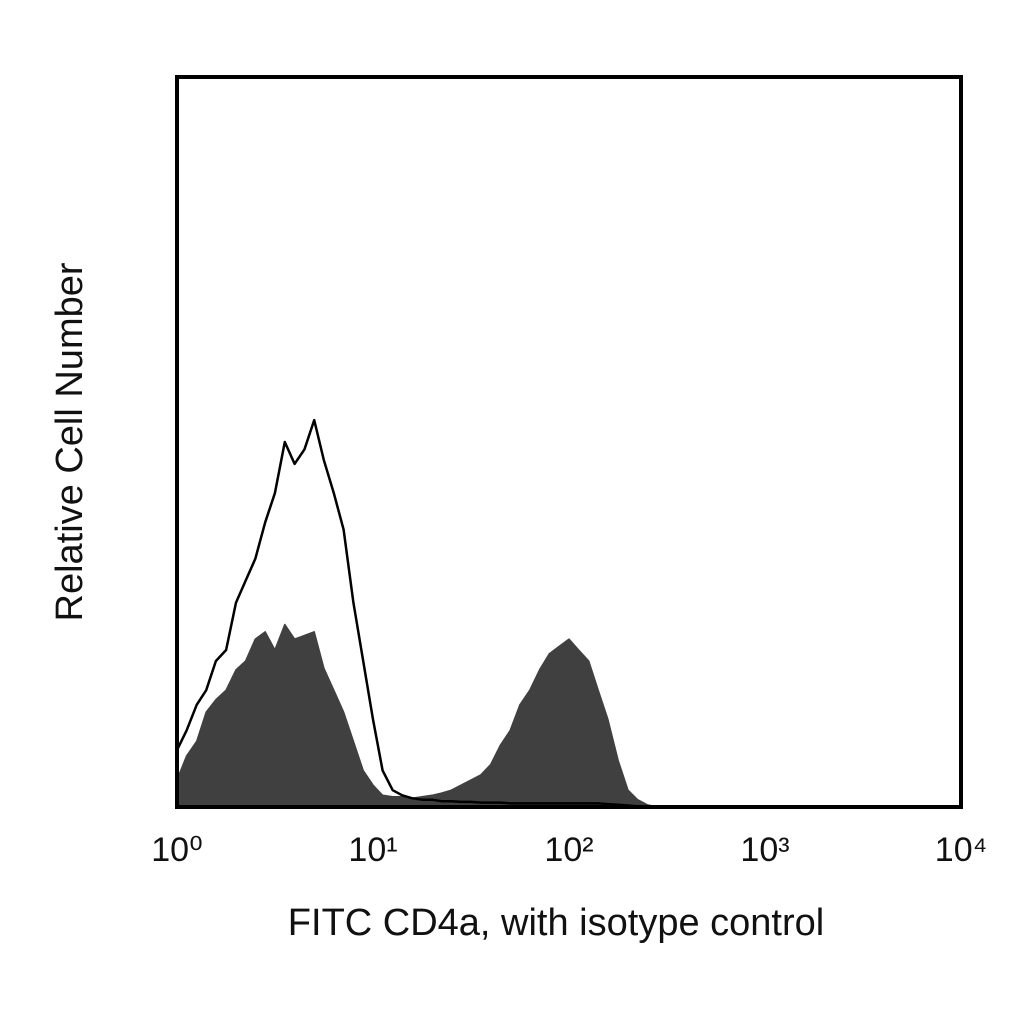 This screenshot has height=1024, width=1024. I want to click on x-tick-label: 10³, so click(764, 850).